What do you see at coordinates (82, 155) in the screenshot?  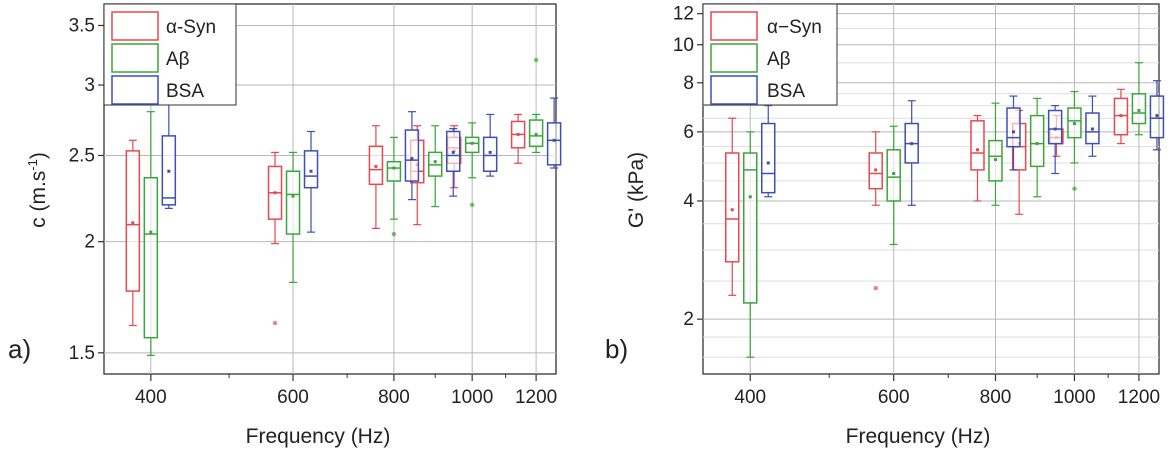 I see `y-tick-label: 2.5` at bounding box center [82, 155].